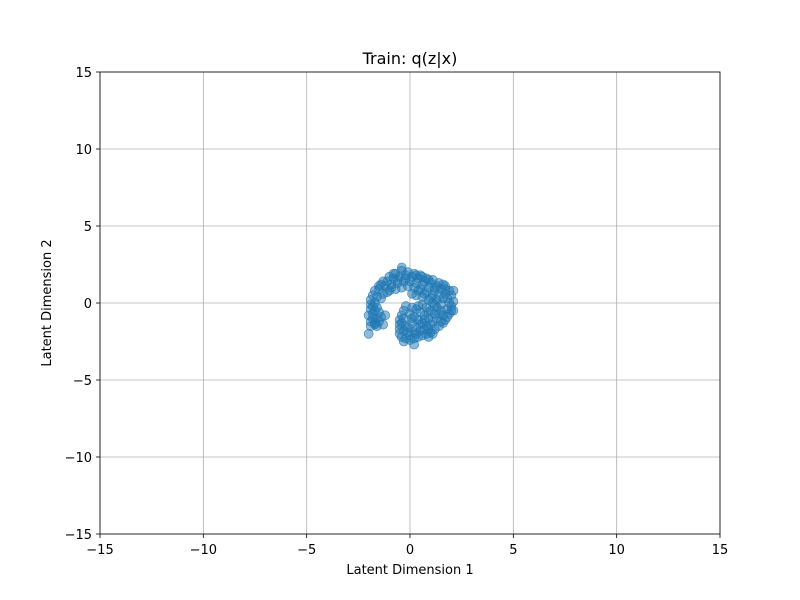 The width and height of the screenshot is (800, 600). What do you see at coordinates (616, 550) in the screenshot?
I see `x-tick-label: 10` at bounding box center [616, 550].